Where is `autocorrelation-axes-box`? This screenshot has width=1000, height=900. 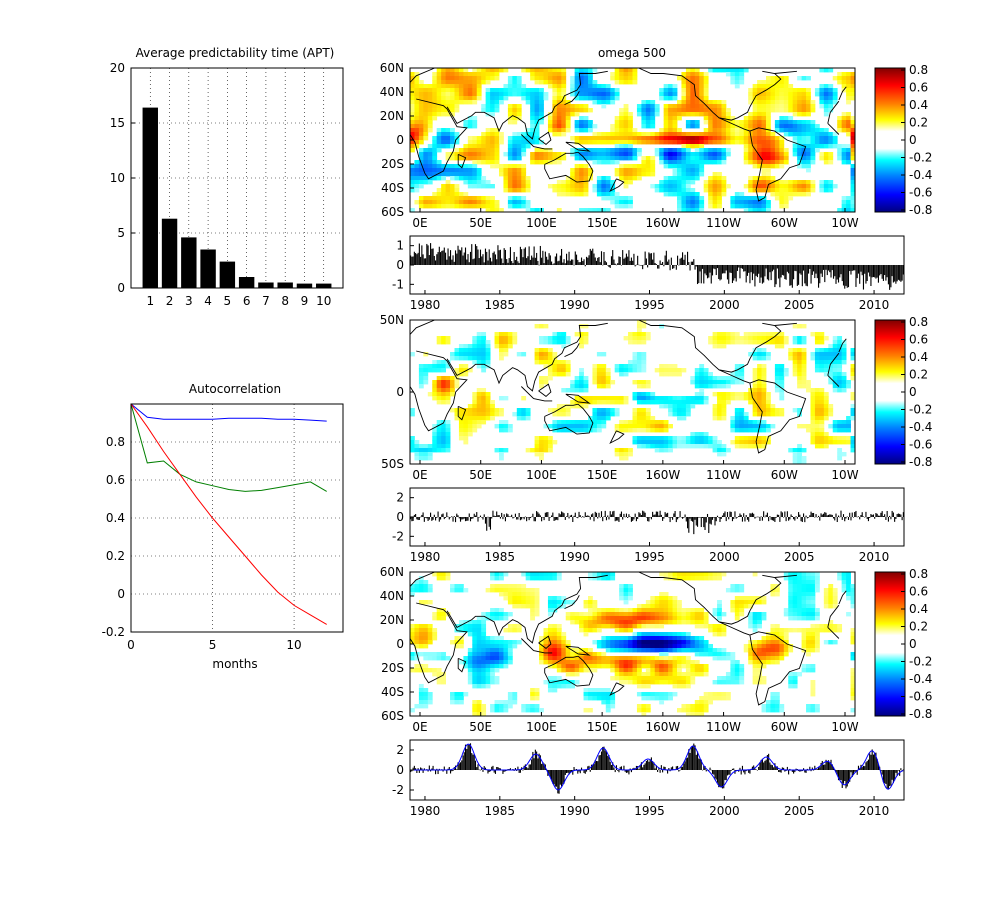
autocorrelation-axes-box is located at coordinates (237, 518).